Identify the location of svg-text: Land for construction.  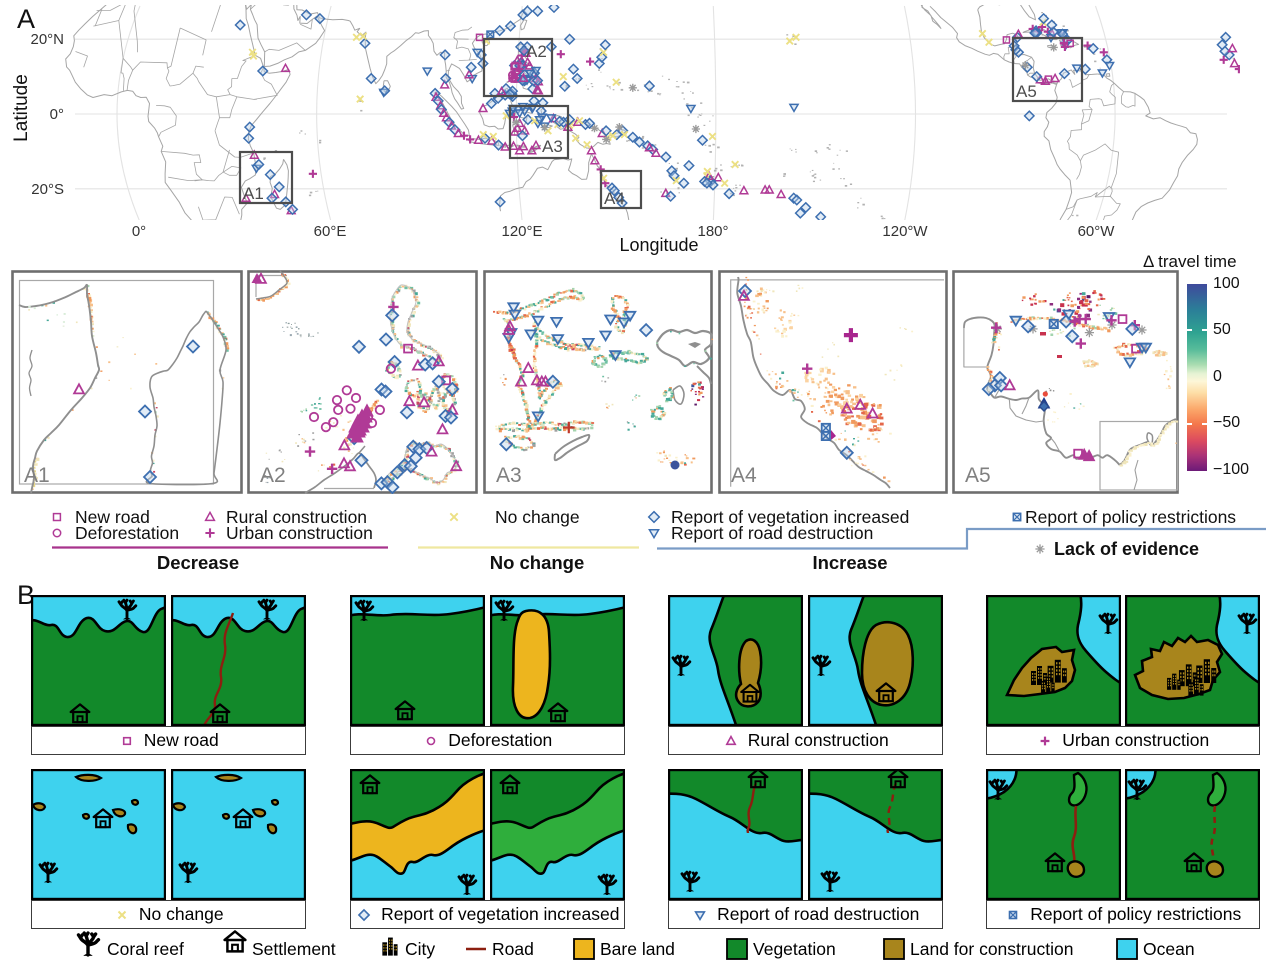
(991, 949).